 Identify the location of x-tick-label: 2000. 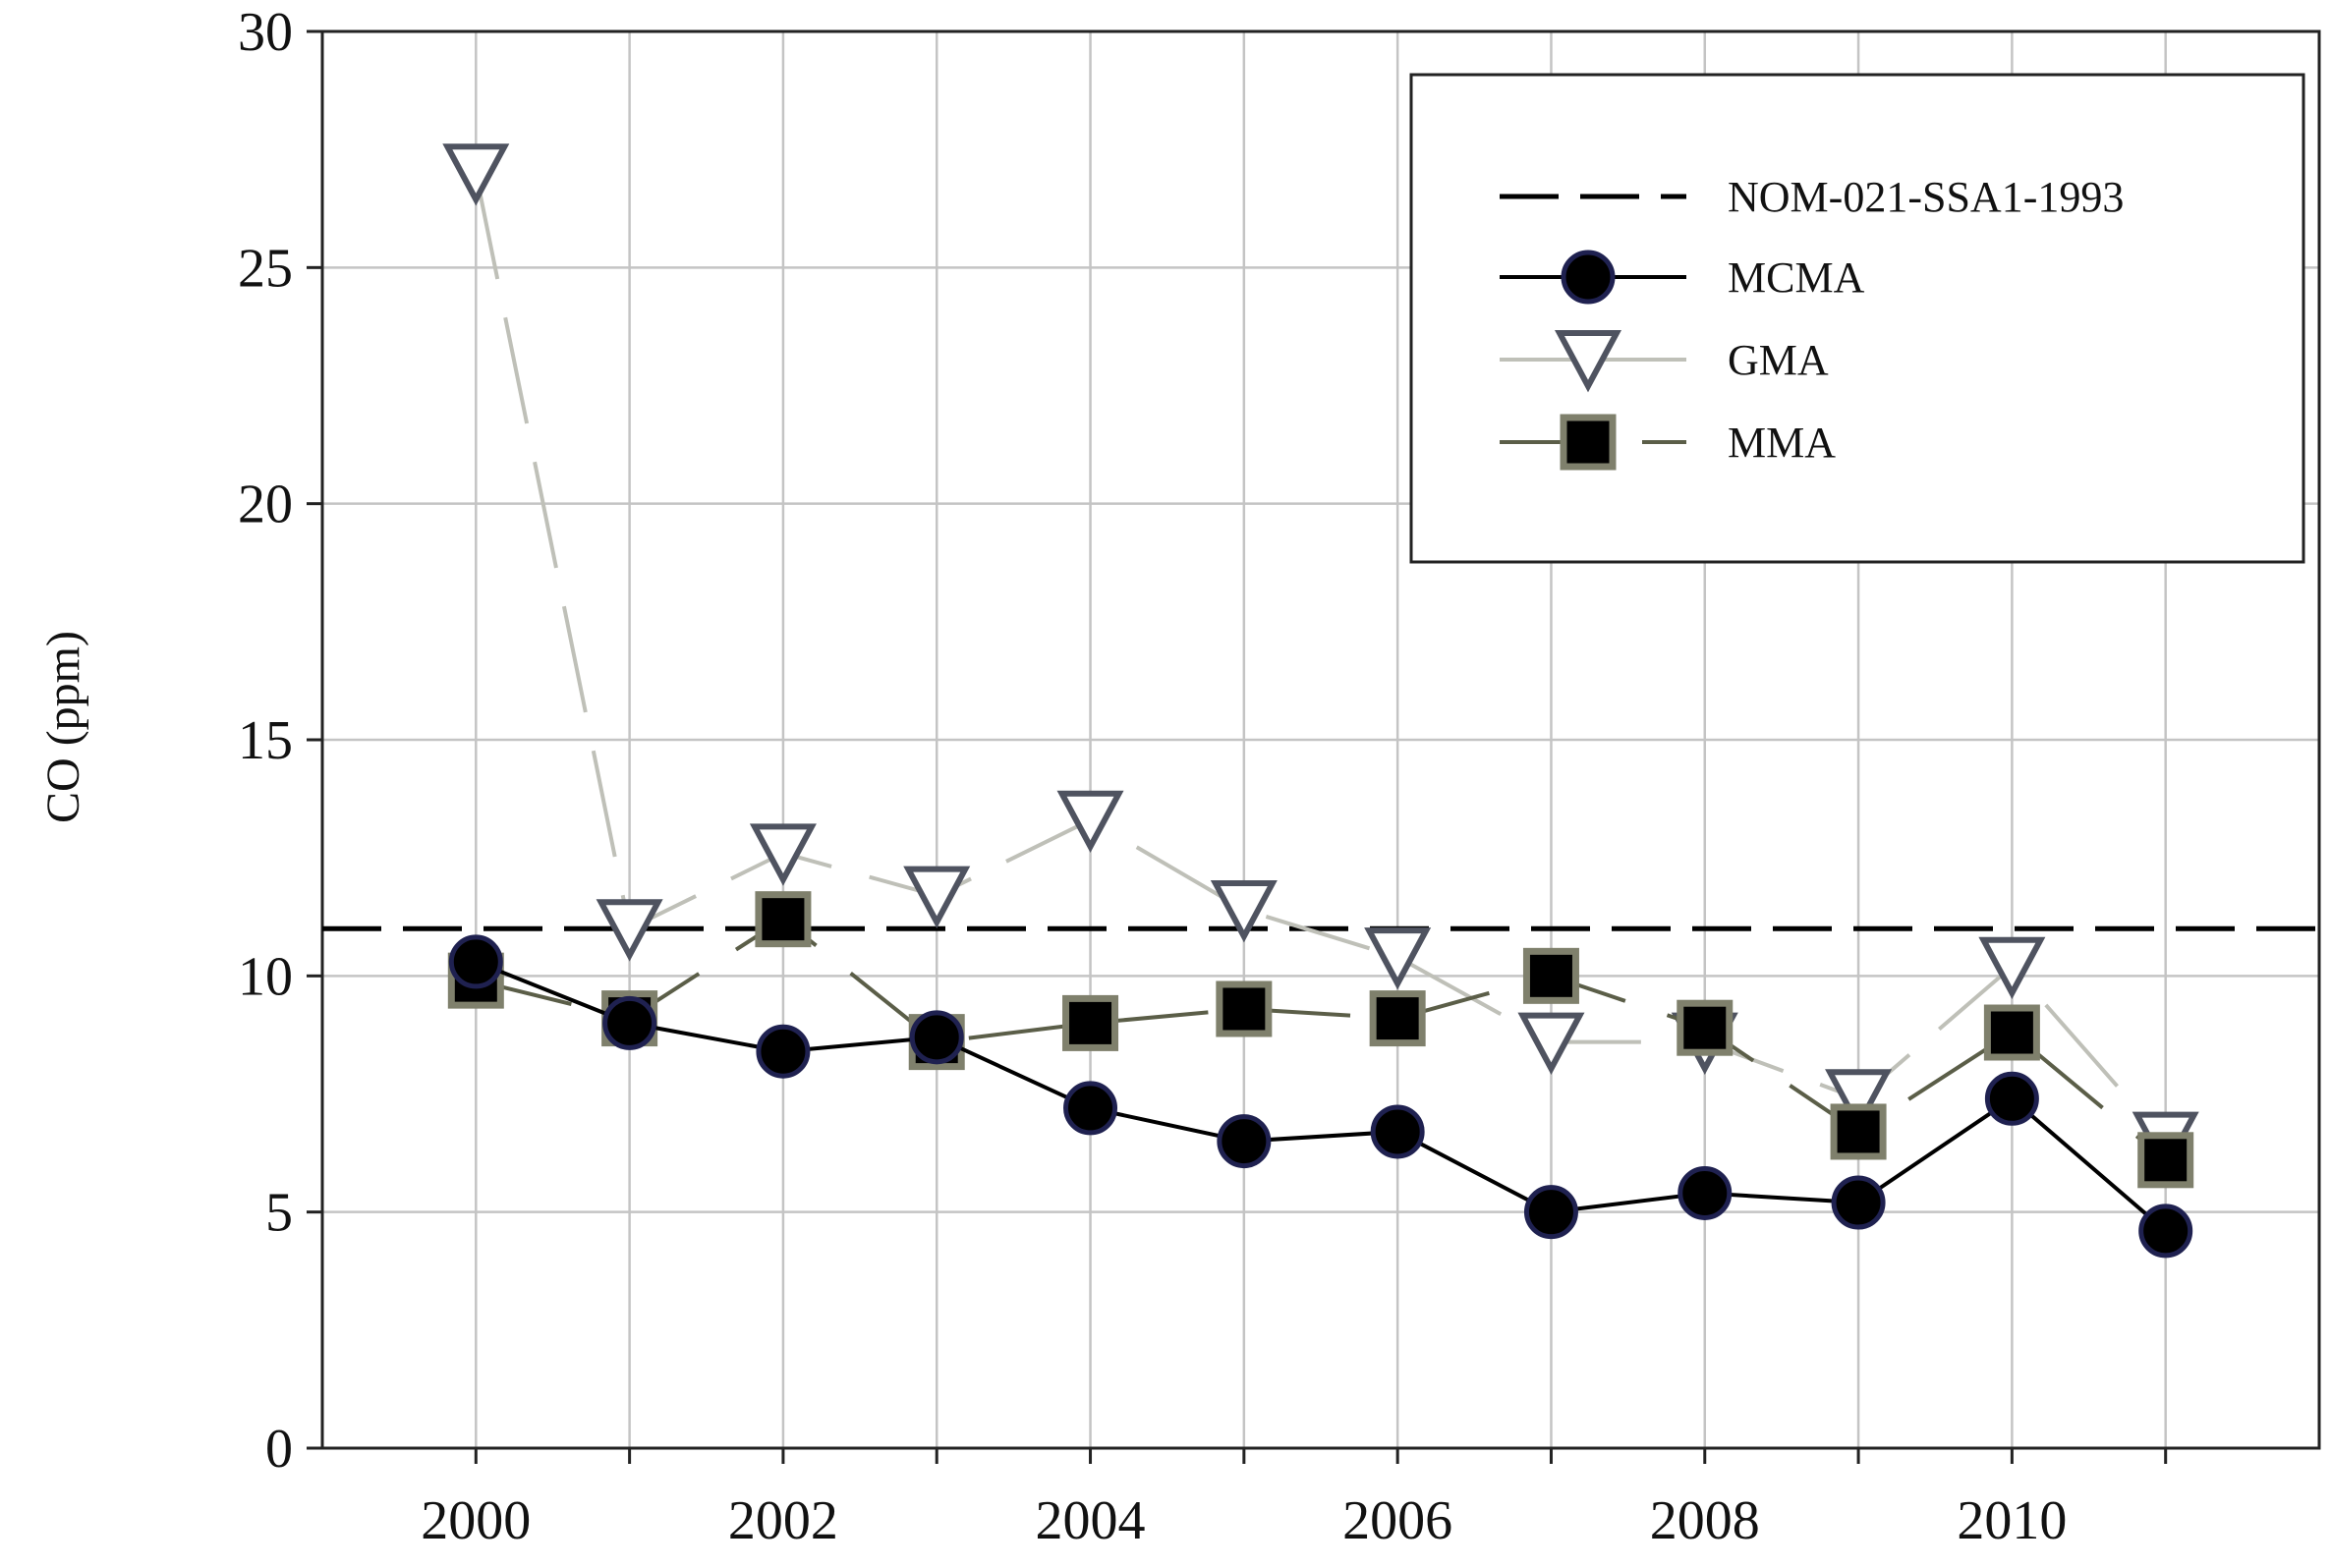
(476, 1520).